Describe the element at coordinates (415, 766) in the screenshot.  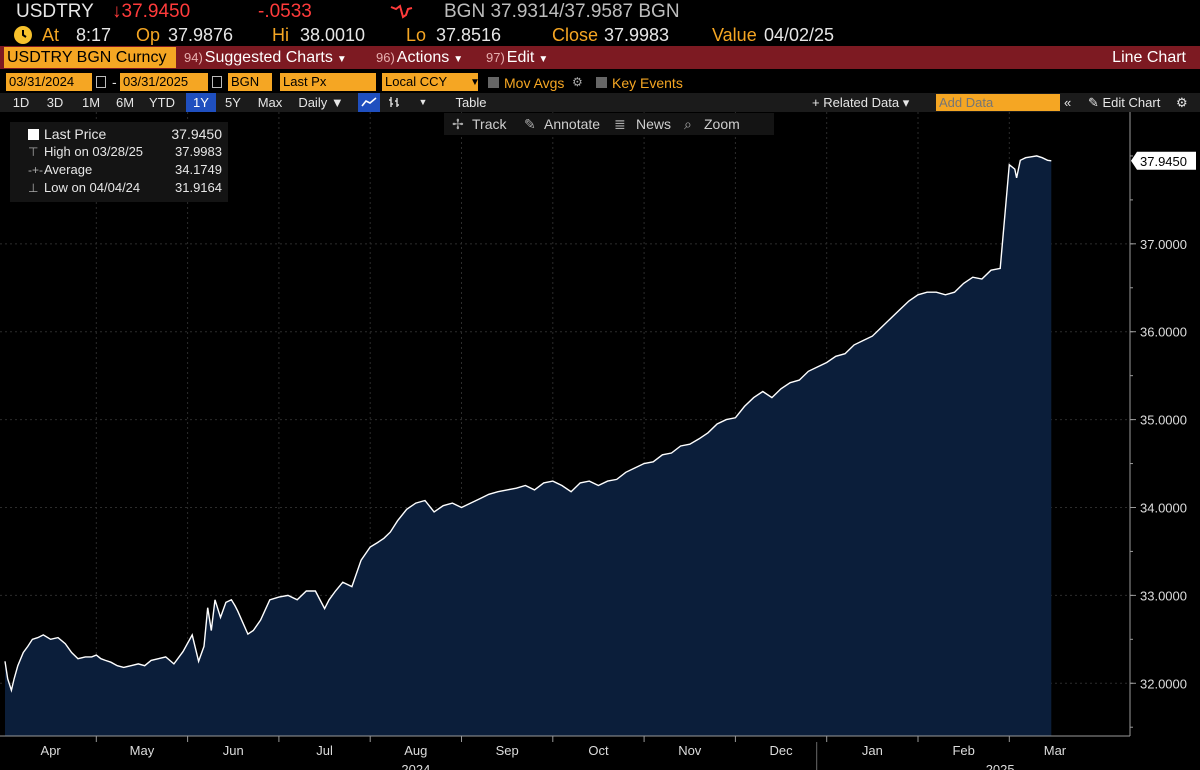
I see `year-label: 2024` at that location.